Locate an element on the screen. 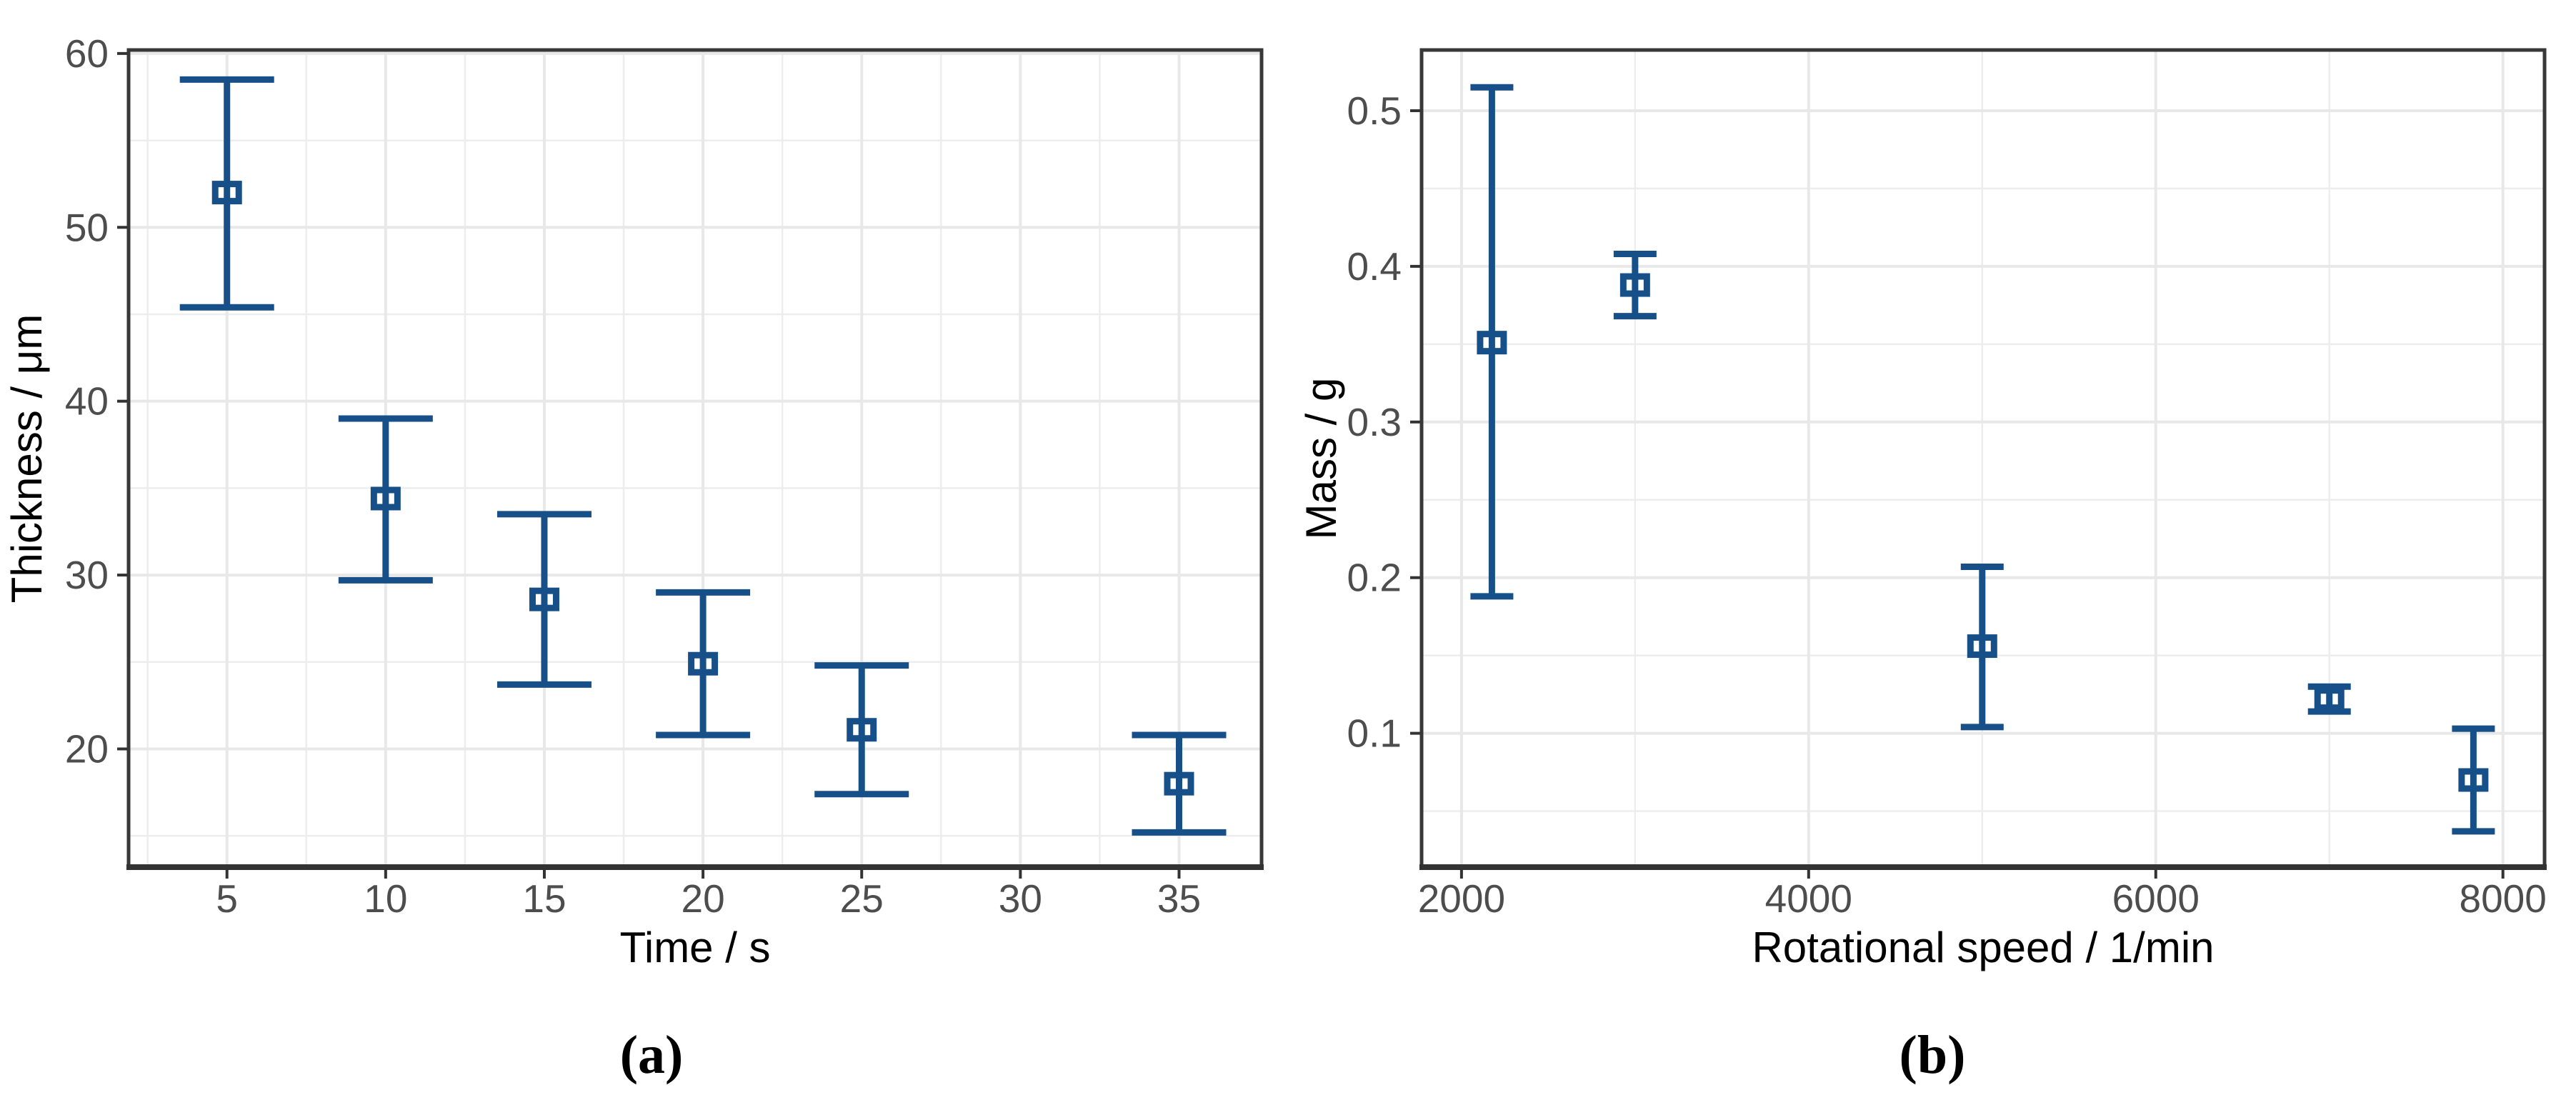 The height and width of the screenshot is (1095, 2576). x-tick-label: 5 is located at coordinates (227, 898).